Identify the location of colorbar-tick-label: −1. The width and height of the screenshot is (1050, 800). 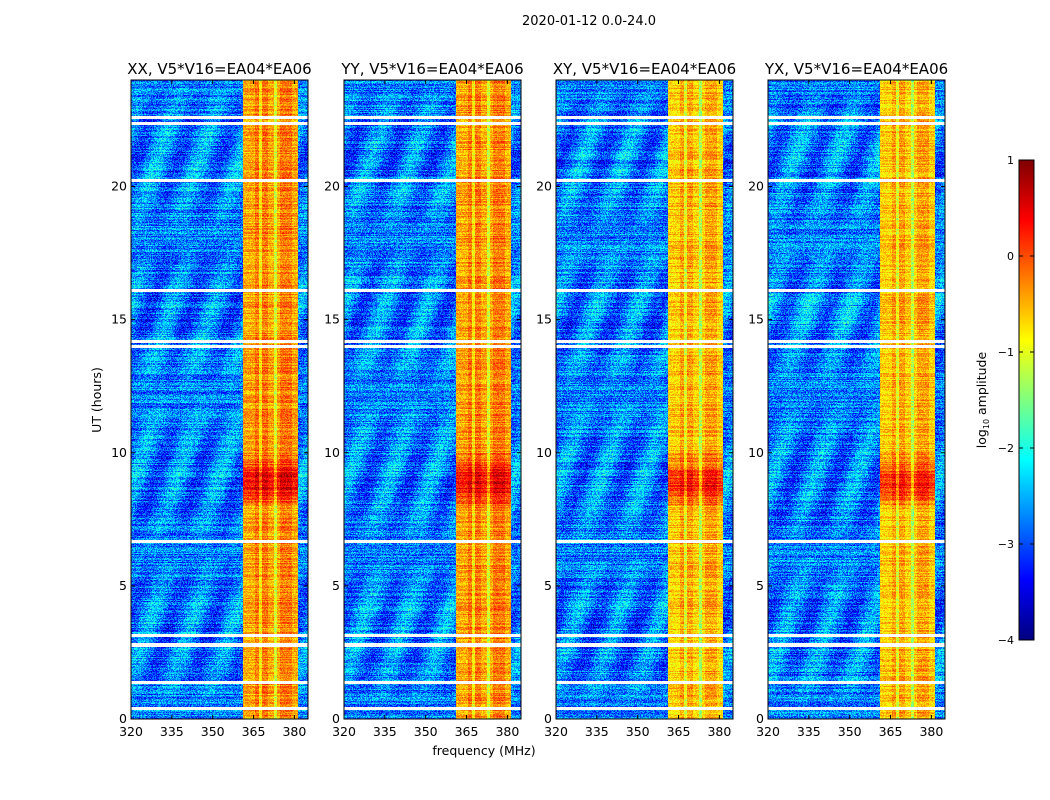
(1006, 352).